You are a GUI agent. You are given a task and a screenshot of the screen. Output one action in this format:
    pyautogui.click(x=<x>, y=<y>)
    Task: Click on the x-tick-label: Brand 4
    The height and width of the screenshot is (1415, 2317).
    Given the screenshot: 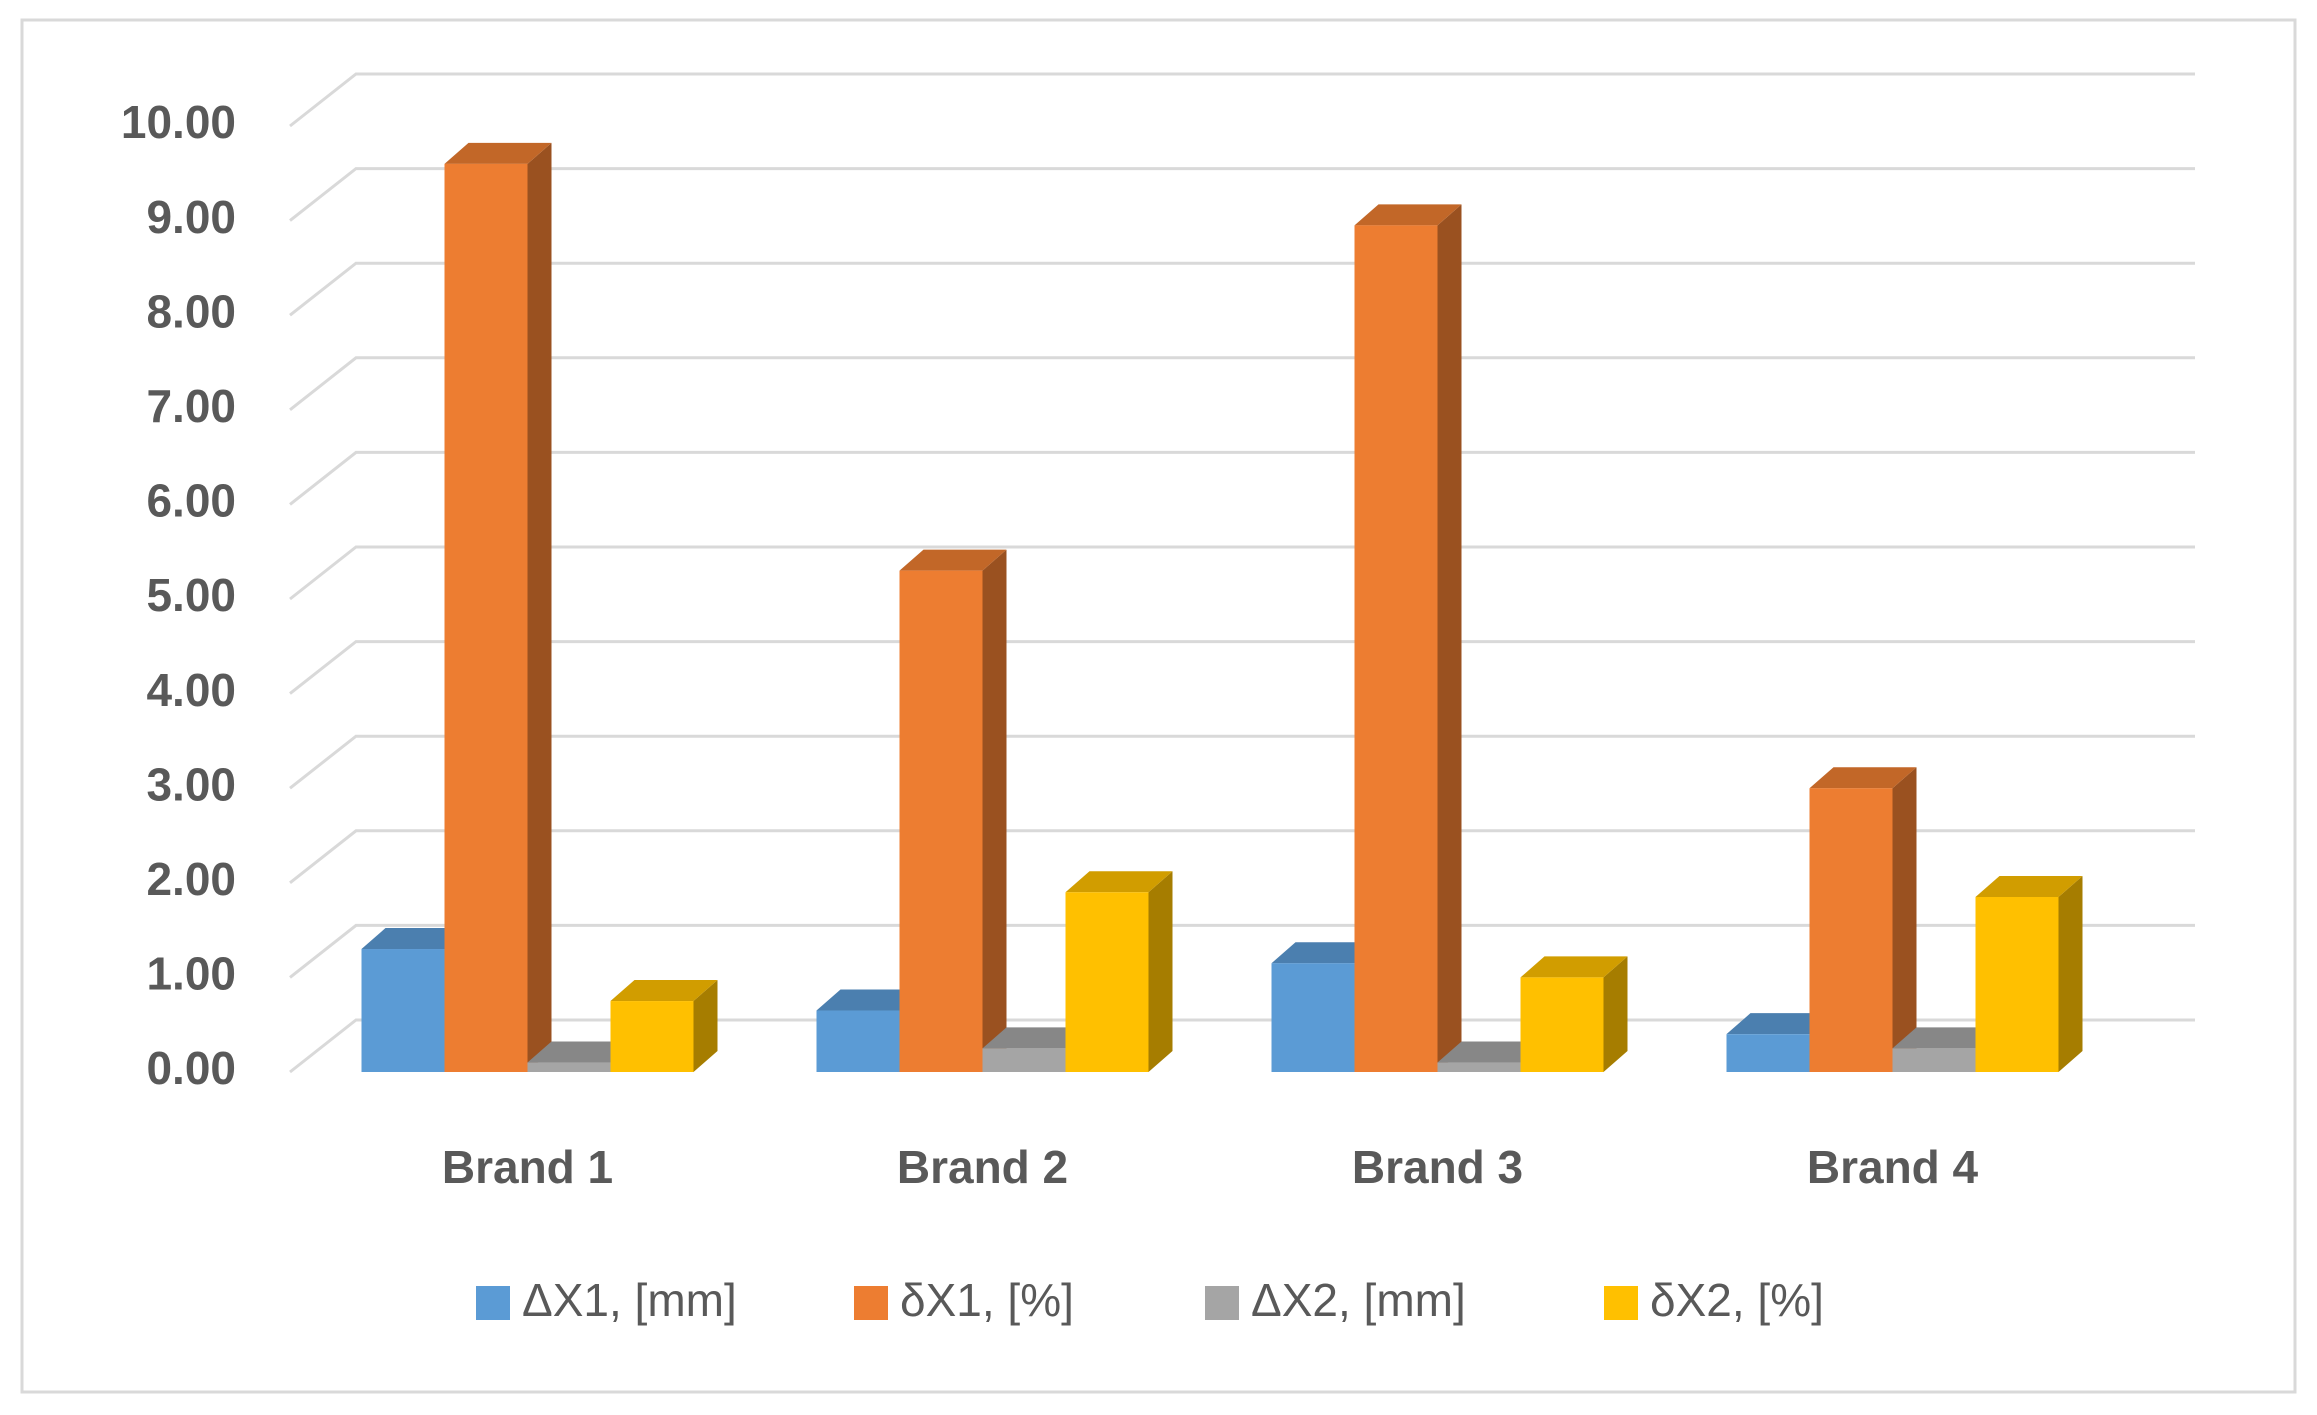 What is the action you would take?
    pyautogui.click(x=1893, y=1167)
    